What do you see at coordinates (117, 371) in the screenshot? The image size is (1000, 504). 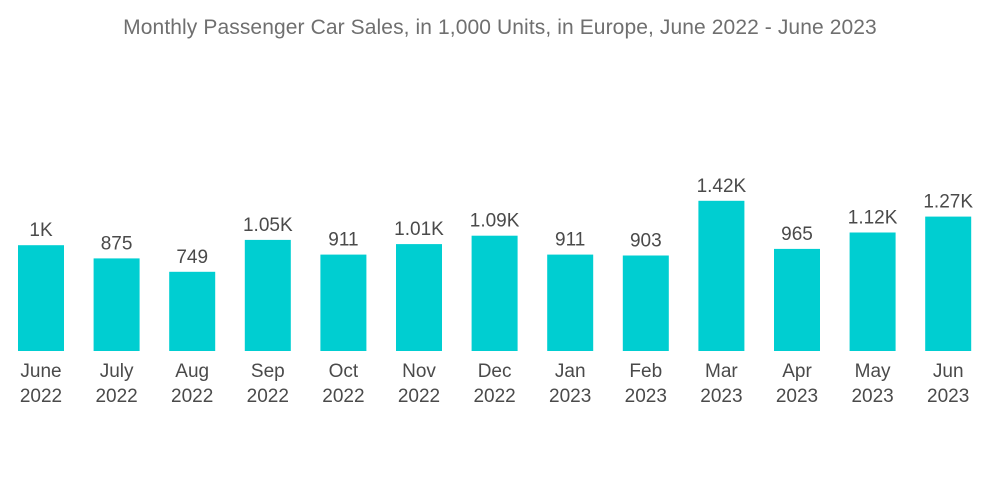 I see `x-tick-month-1: July` at bounding box center [117, 371].